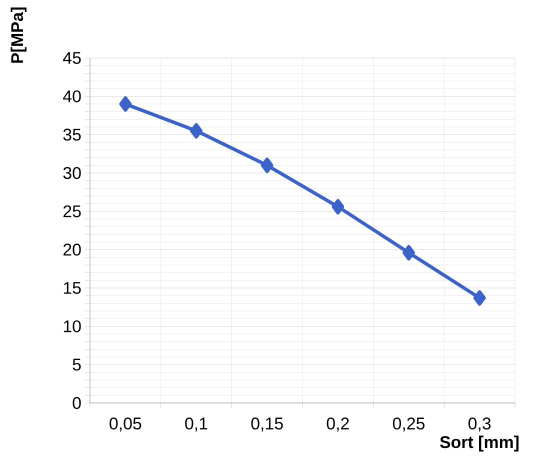 The width and height of the screenshot is (533, 463). I want to click on y-tick-label: 10, so click(72, 326).